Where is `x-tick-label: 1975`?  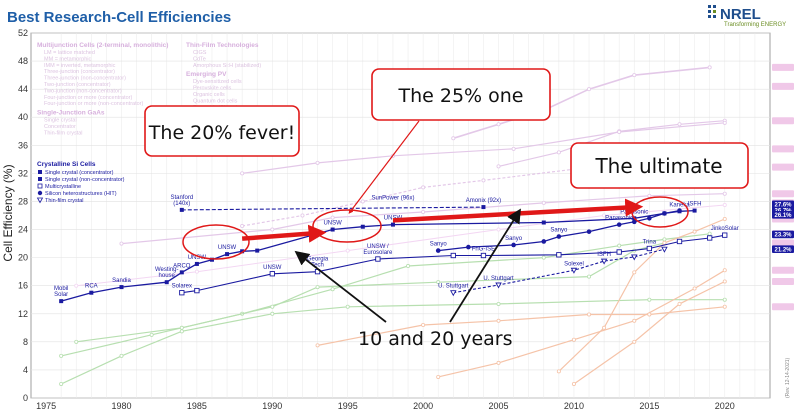
x-tick-label: 1975 is located at coordinates (46, 406).